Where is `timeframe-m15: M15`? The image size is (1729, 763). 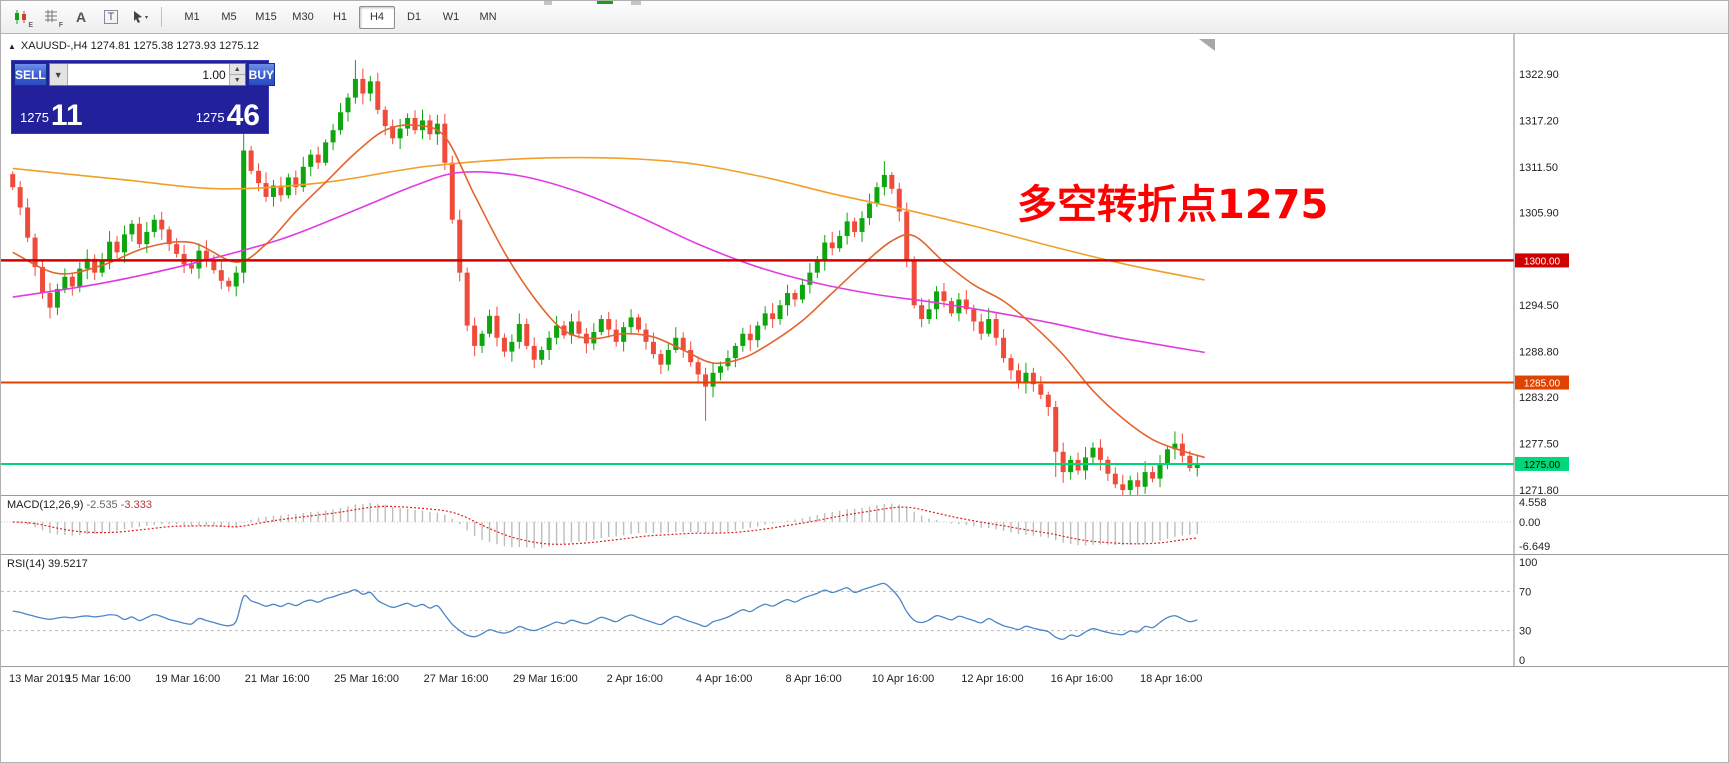
timeframe-m15: M15 is located at coordinates (266, 17).